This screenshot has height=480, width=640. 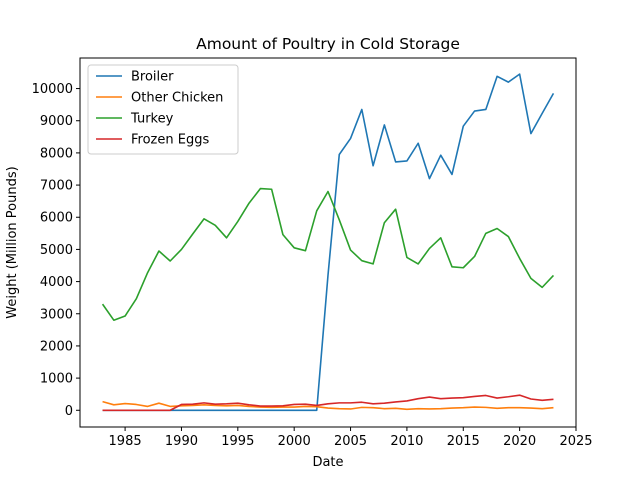 What do you see at coordinates (328, 44) in the screenshot?
I see `chart-title: Amount of Poultry in Cold Storage` at bounding box center [328, 44].